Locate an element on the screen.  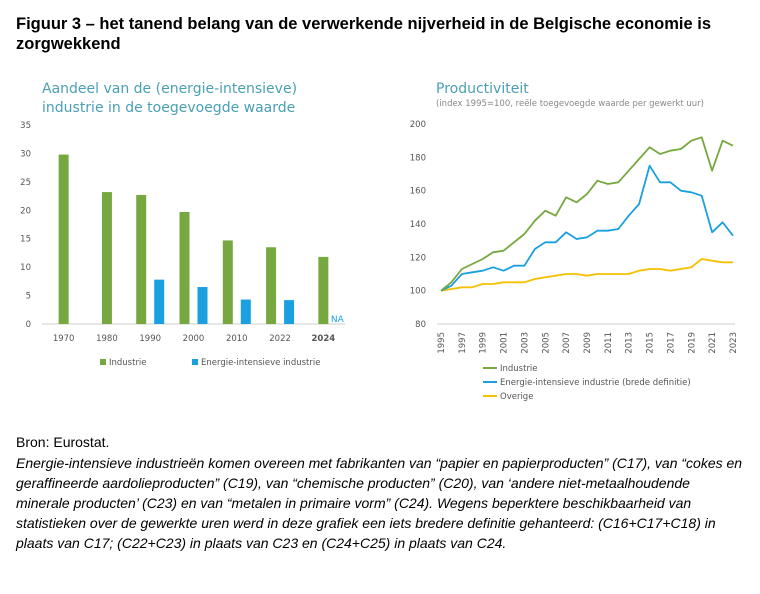
y-tick-label: 25 is located at coordinates (25, 183).